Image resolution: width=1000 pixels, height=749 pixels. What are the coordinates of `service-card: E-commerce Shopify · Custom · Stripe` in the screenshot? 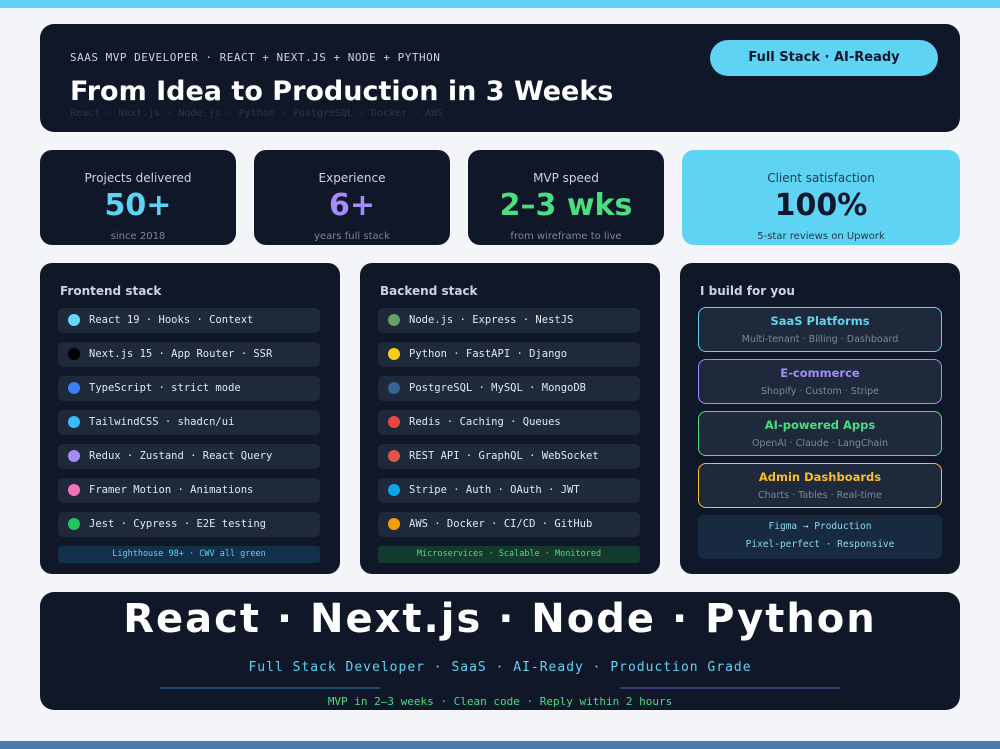 It's located at (820, 381).